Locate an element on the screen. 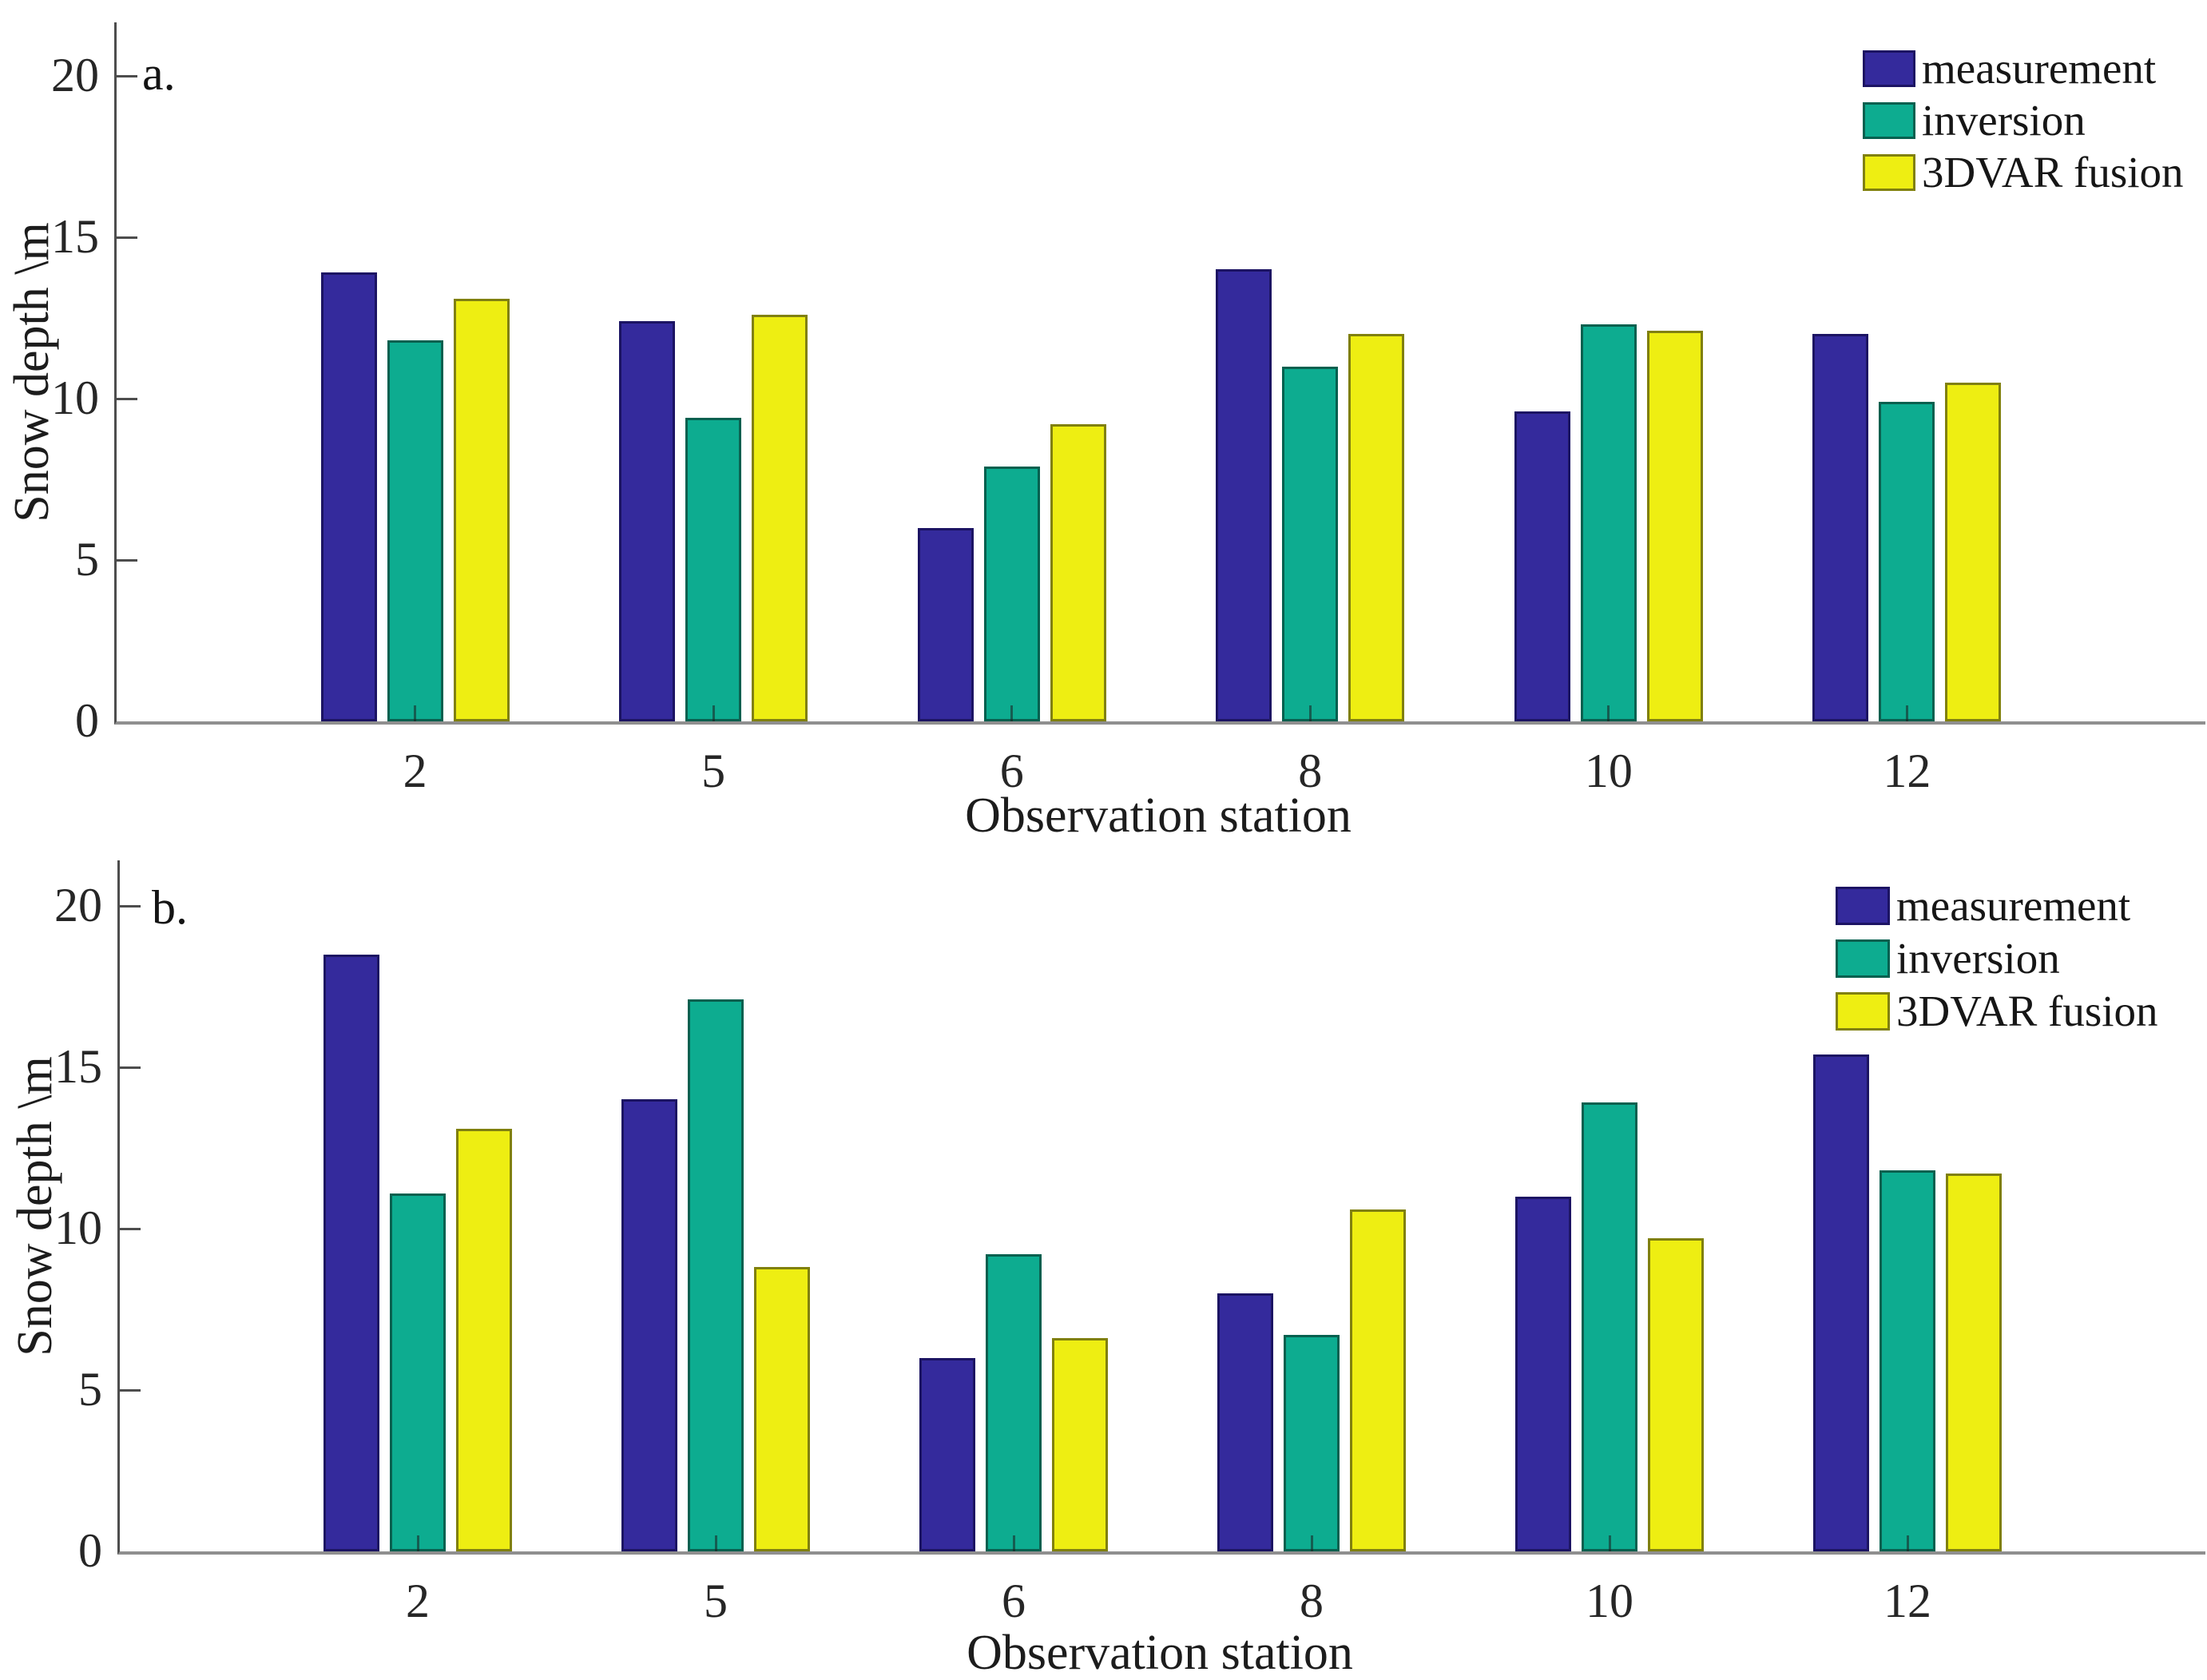 This screenshot has height=1680, width=2207. bar-b-station6-measurement is located at coordinates (947, 1454).